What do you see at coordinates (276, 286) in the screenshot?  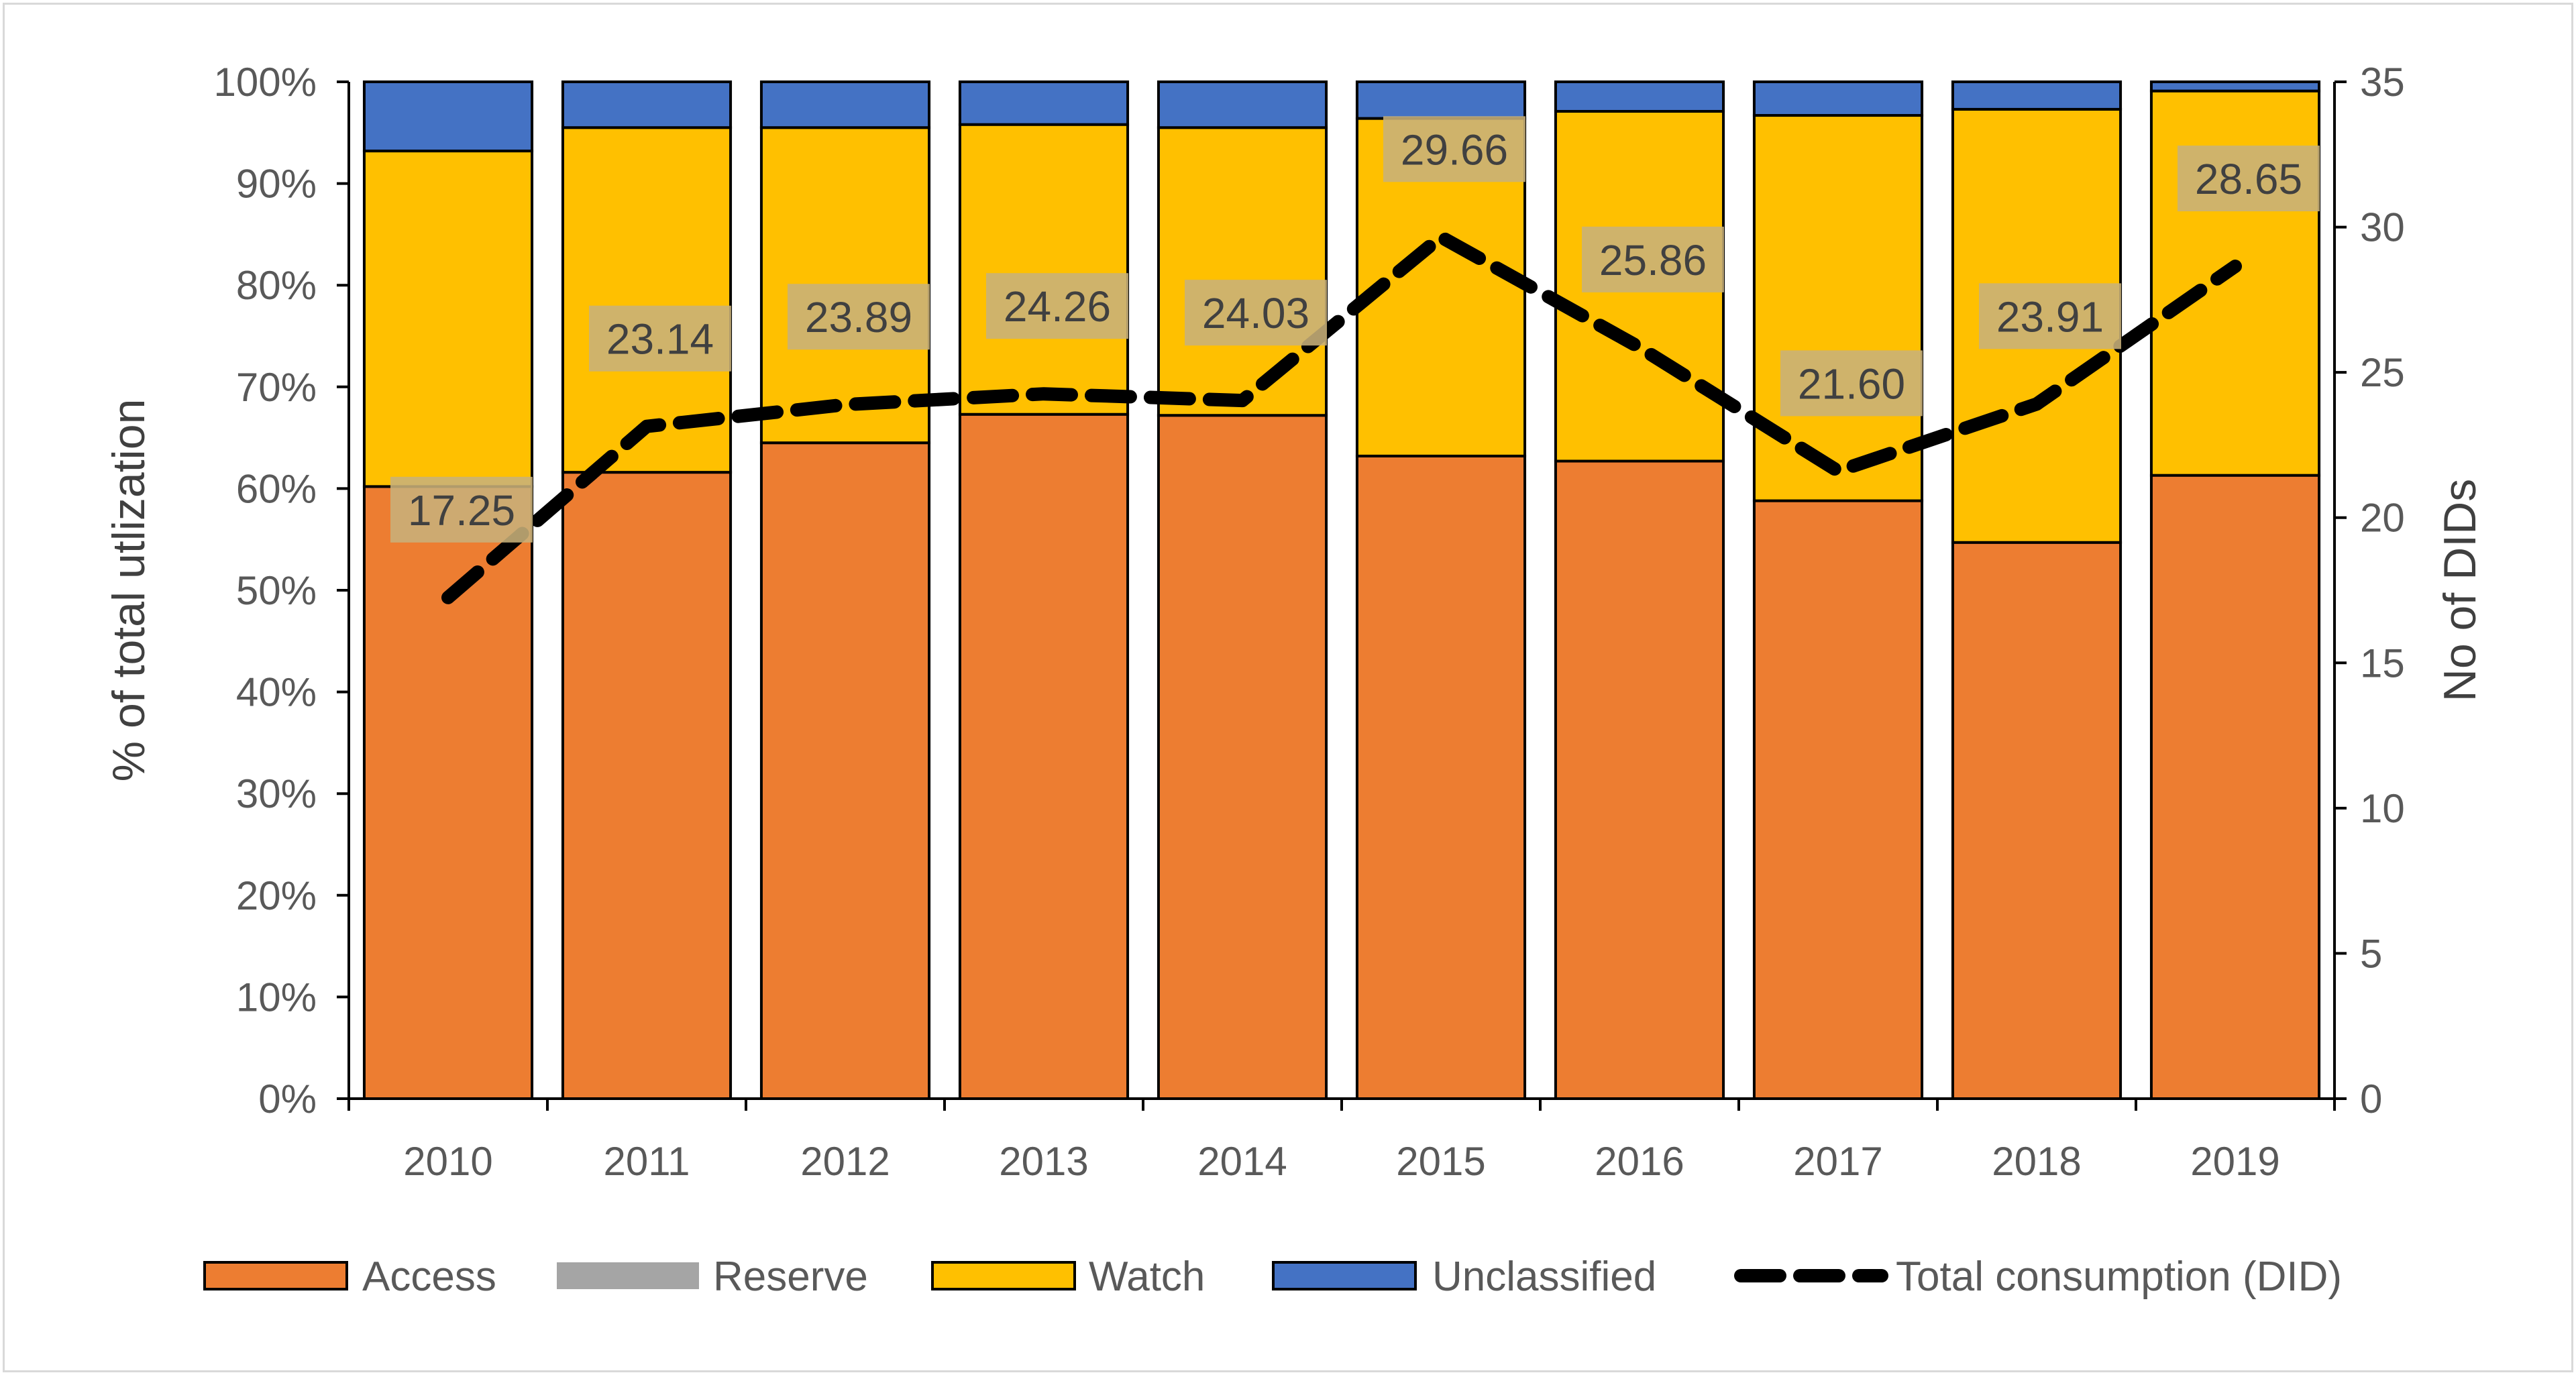 I see `y-left-tick-label: 80%` at bounding box center [276, 286].